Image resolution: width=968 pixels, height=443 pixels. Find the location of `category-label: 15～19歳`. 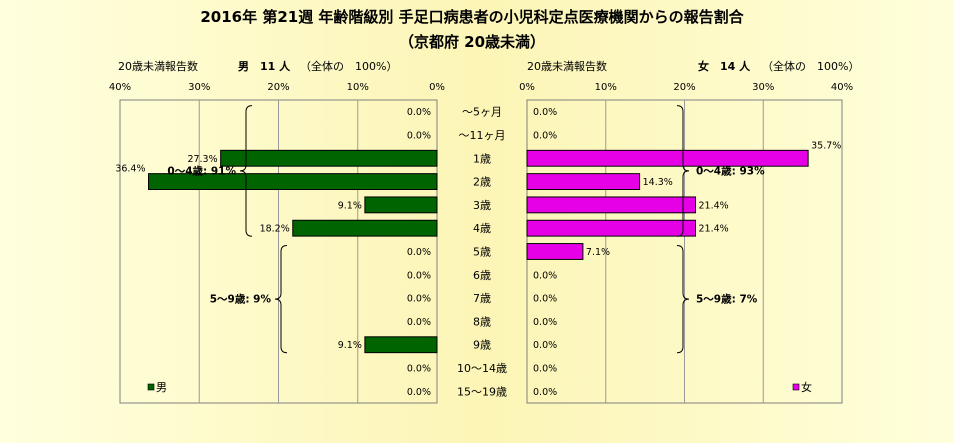

category-label: 15～19歳 is located at coordinates (482, 391).